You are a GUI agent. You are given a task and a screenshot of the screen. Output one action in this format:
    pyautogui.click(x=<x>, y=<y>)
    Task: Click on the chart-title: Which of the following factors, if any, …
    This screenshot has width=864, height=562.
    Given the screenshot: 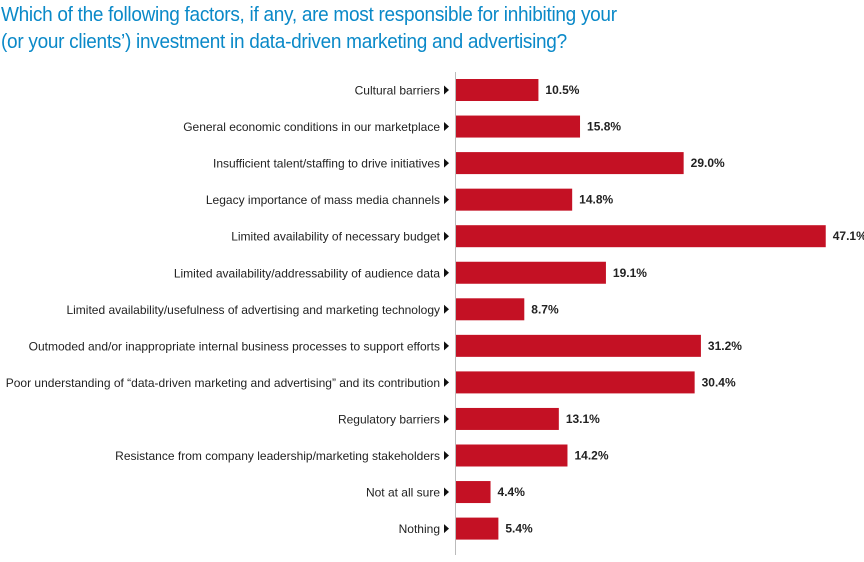 What is the action you would take?
    pyautogui.click(x=409, y=29)
    